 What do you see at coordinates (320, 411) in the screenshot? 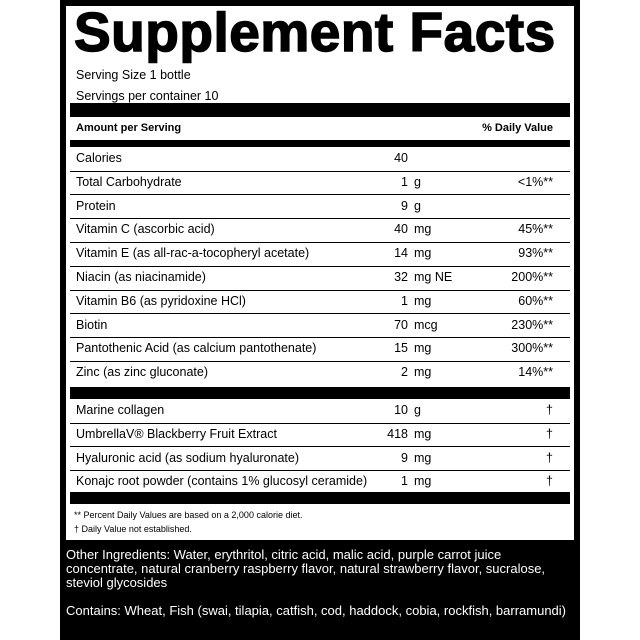
I see `table-row: Marine collagen 10 g †` at bounding box center [320, 411].